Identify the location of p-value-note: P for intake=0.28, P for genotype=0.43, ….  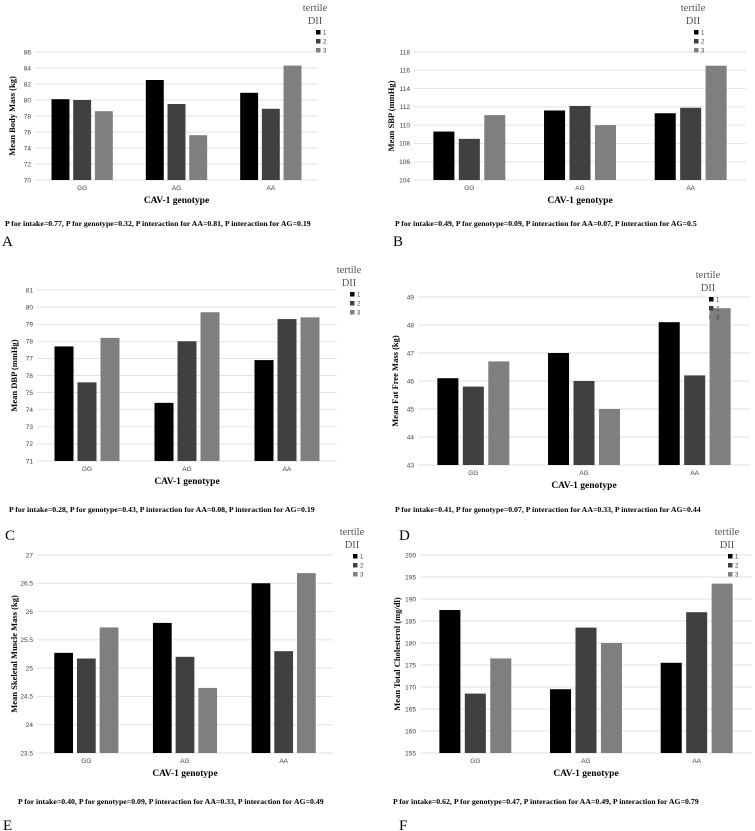
(162, 509).